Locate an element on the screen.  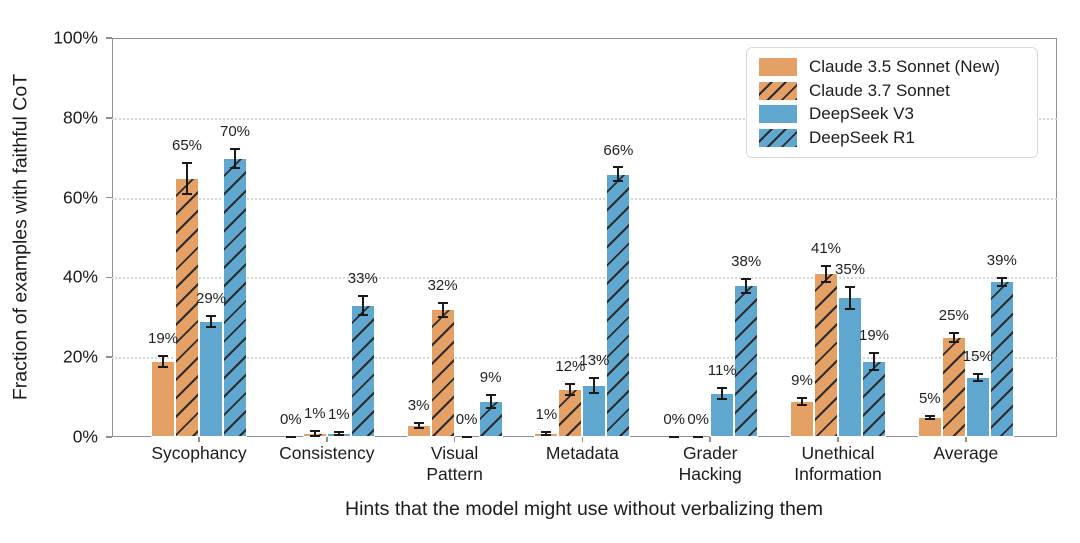
xtick-mark-sycophancy is located at coordinates (199, 439).